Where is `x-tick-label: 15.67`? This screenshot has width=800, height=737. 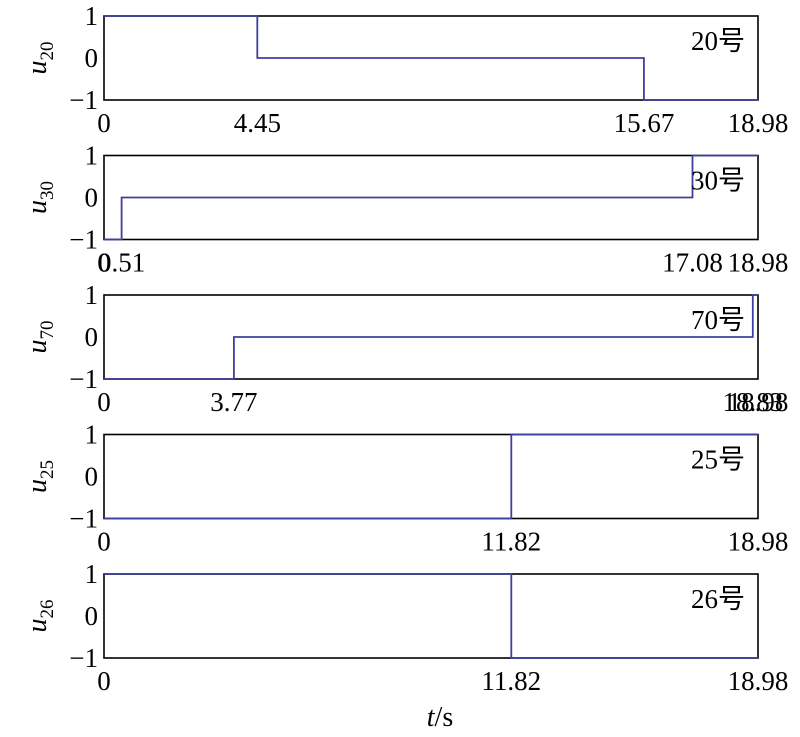
x-tick-label: 15.67 is located at coordinates (644, 123).